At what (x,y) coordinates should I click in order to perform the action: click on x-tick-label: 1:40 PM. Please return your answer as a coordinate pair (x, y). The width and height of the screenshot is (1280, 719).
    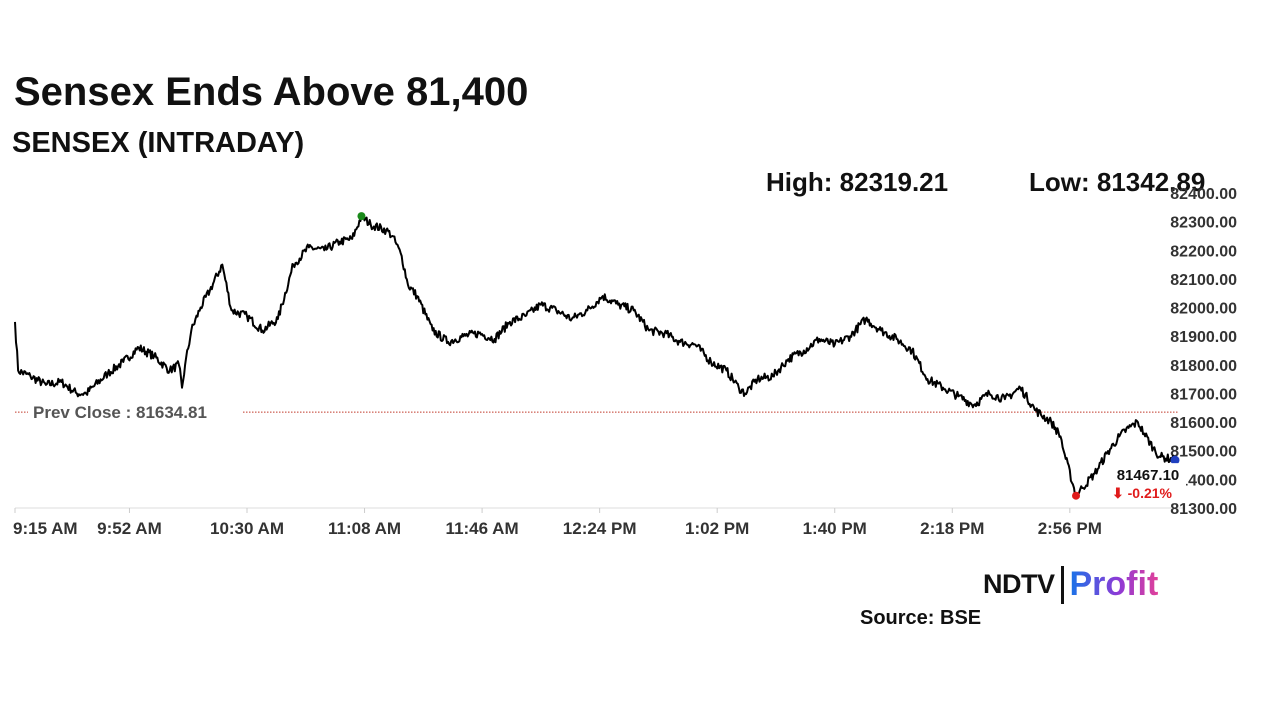
    Looking at the image, I should click on (835, 528).